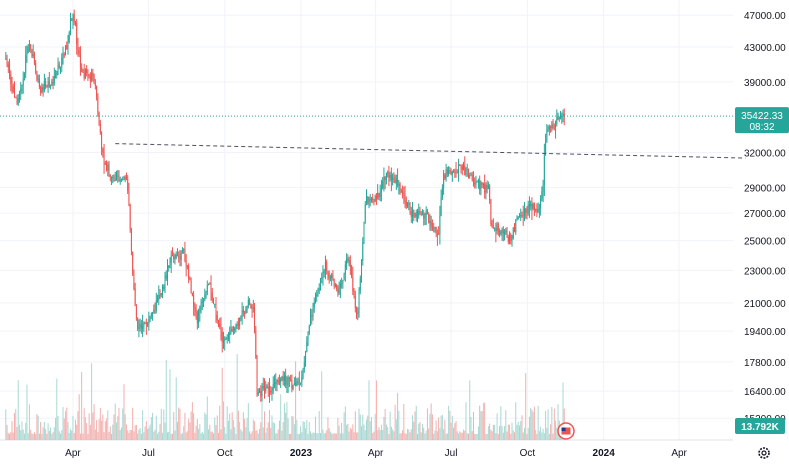 The height and width of the screenshot is (469, 789). What do you see at coordinates (430, 151) in the screenshot?
I see `trend-line` at bounding box center [430, 151].